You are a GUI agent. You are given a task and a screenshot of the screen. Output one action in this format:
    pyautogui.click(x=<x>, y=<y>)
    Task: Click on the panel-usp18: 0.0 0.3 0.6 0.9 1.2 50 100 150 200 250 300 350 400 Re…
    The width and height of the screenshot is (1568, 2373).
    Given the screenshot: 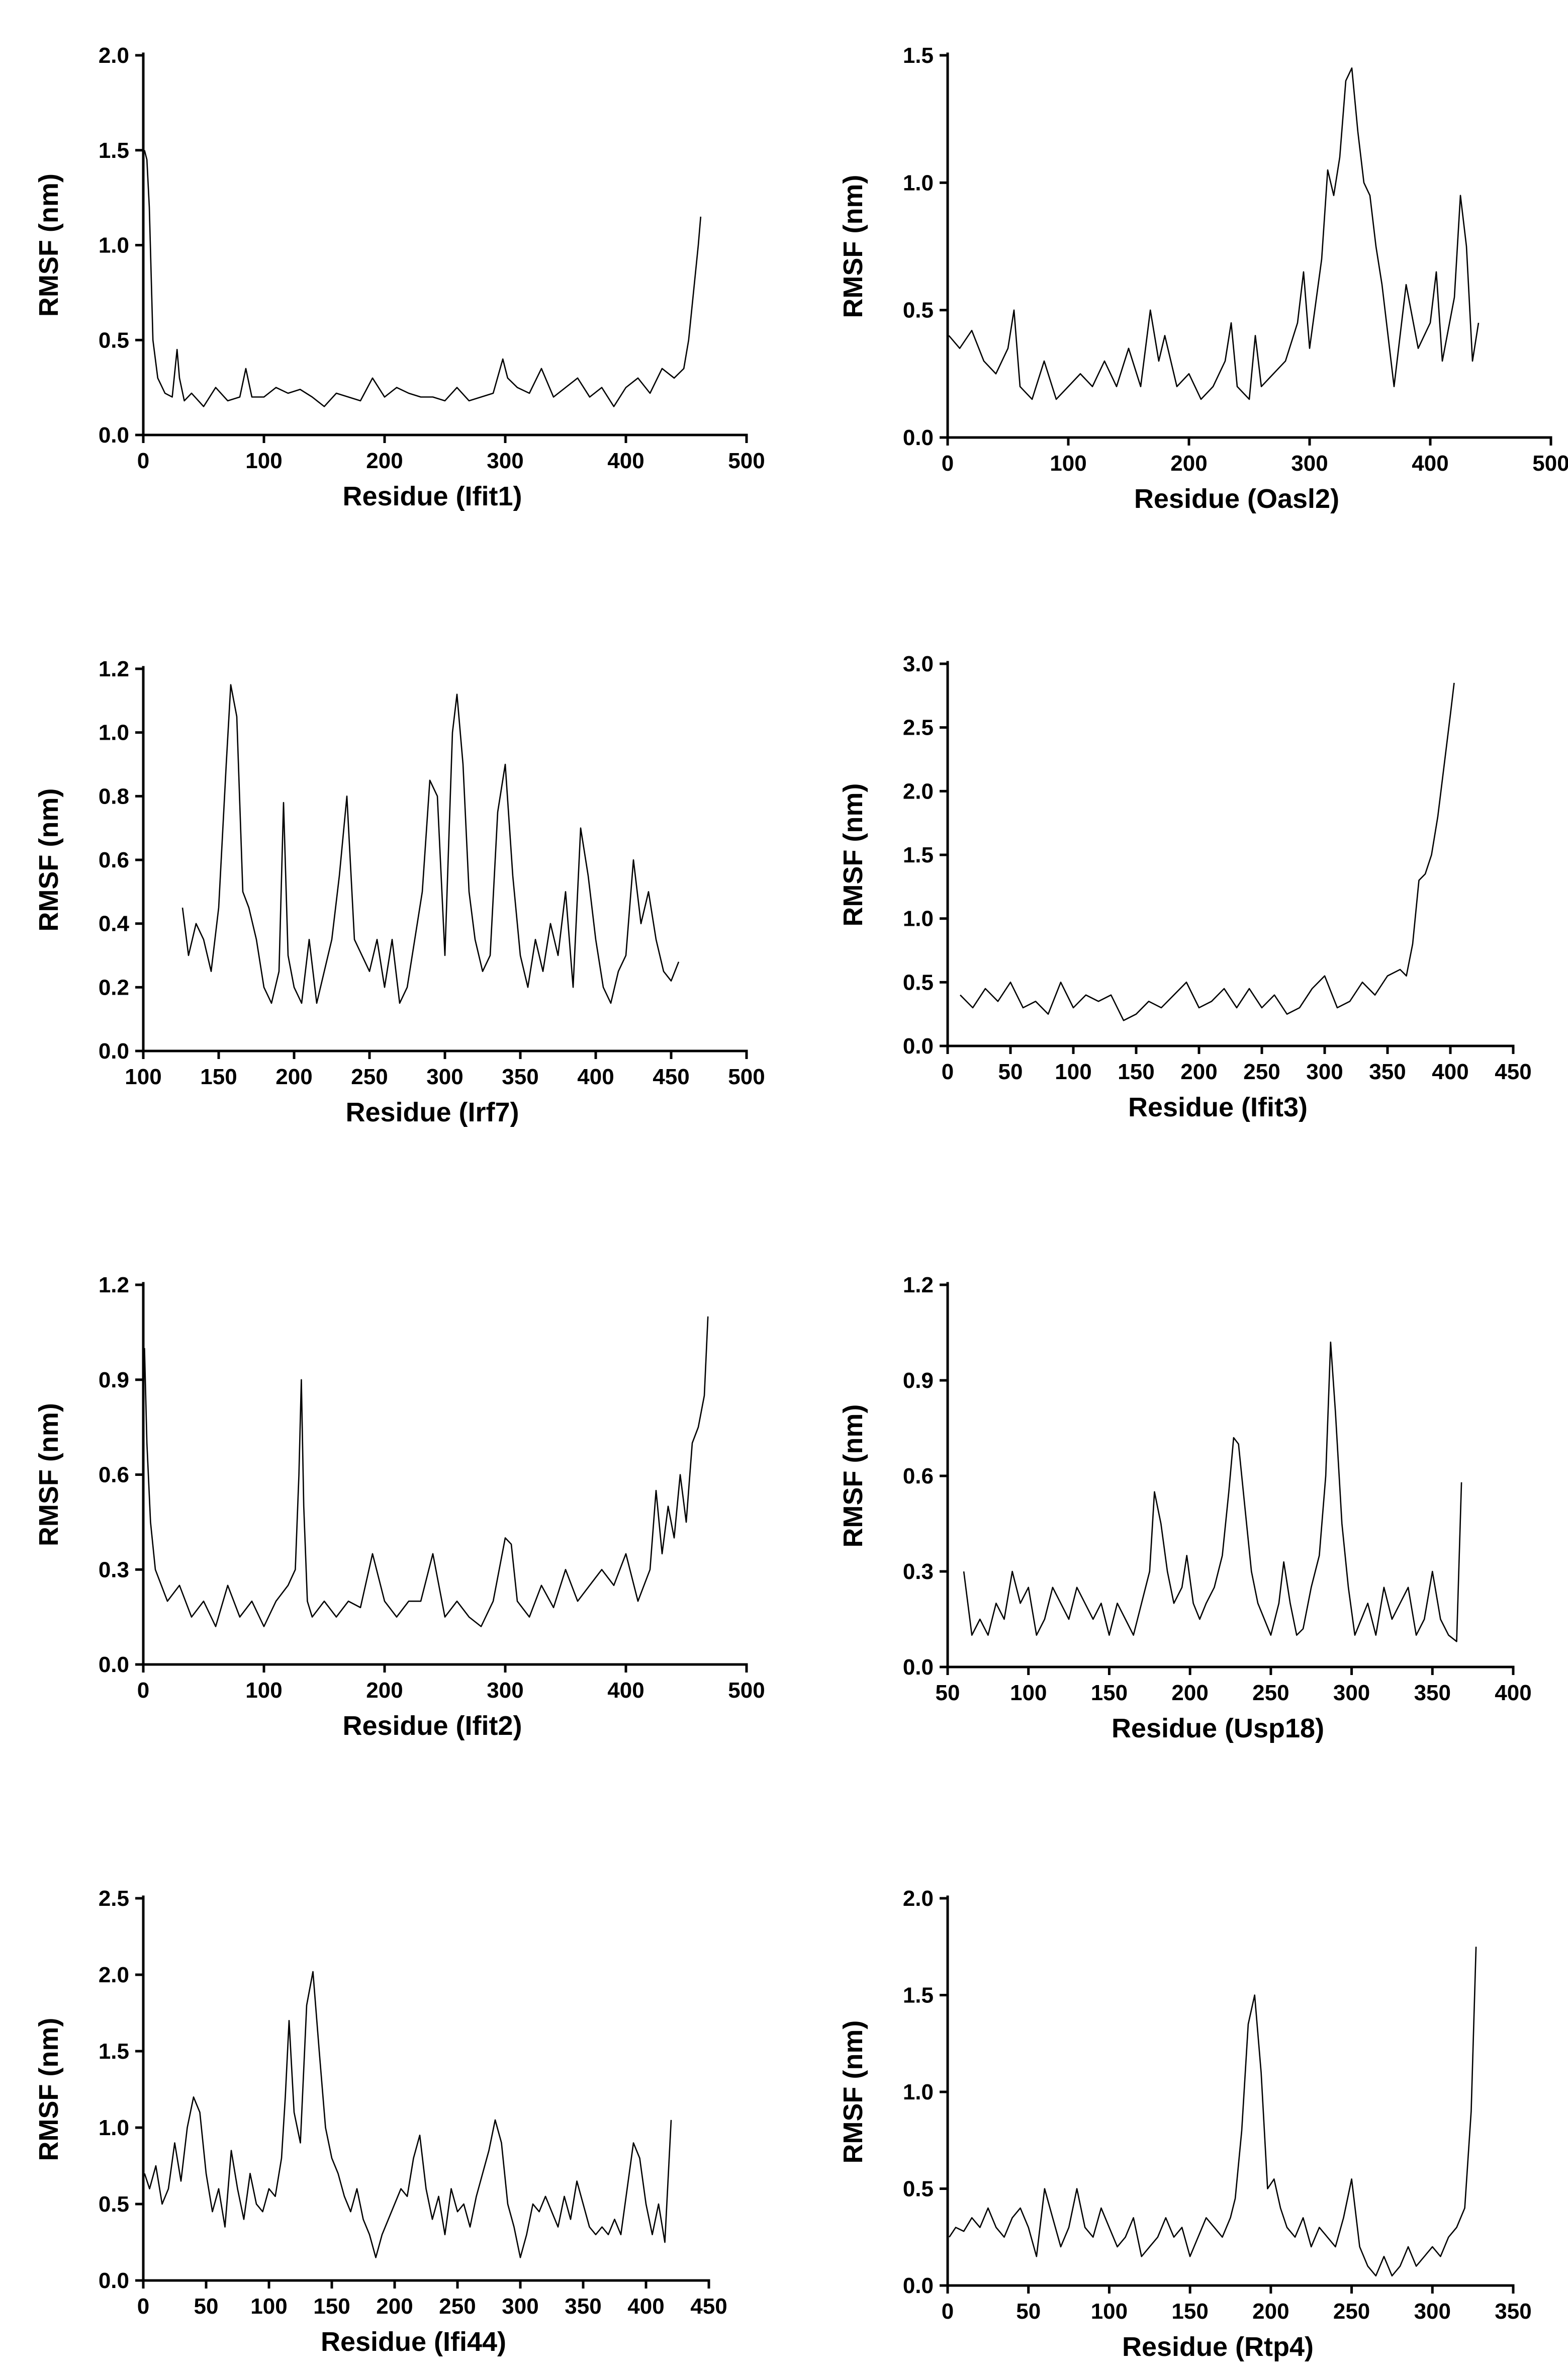 What is the action you would take?
    pyautogui.click(x=1185, y=1508)
    